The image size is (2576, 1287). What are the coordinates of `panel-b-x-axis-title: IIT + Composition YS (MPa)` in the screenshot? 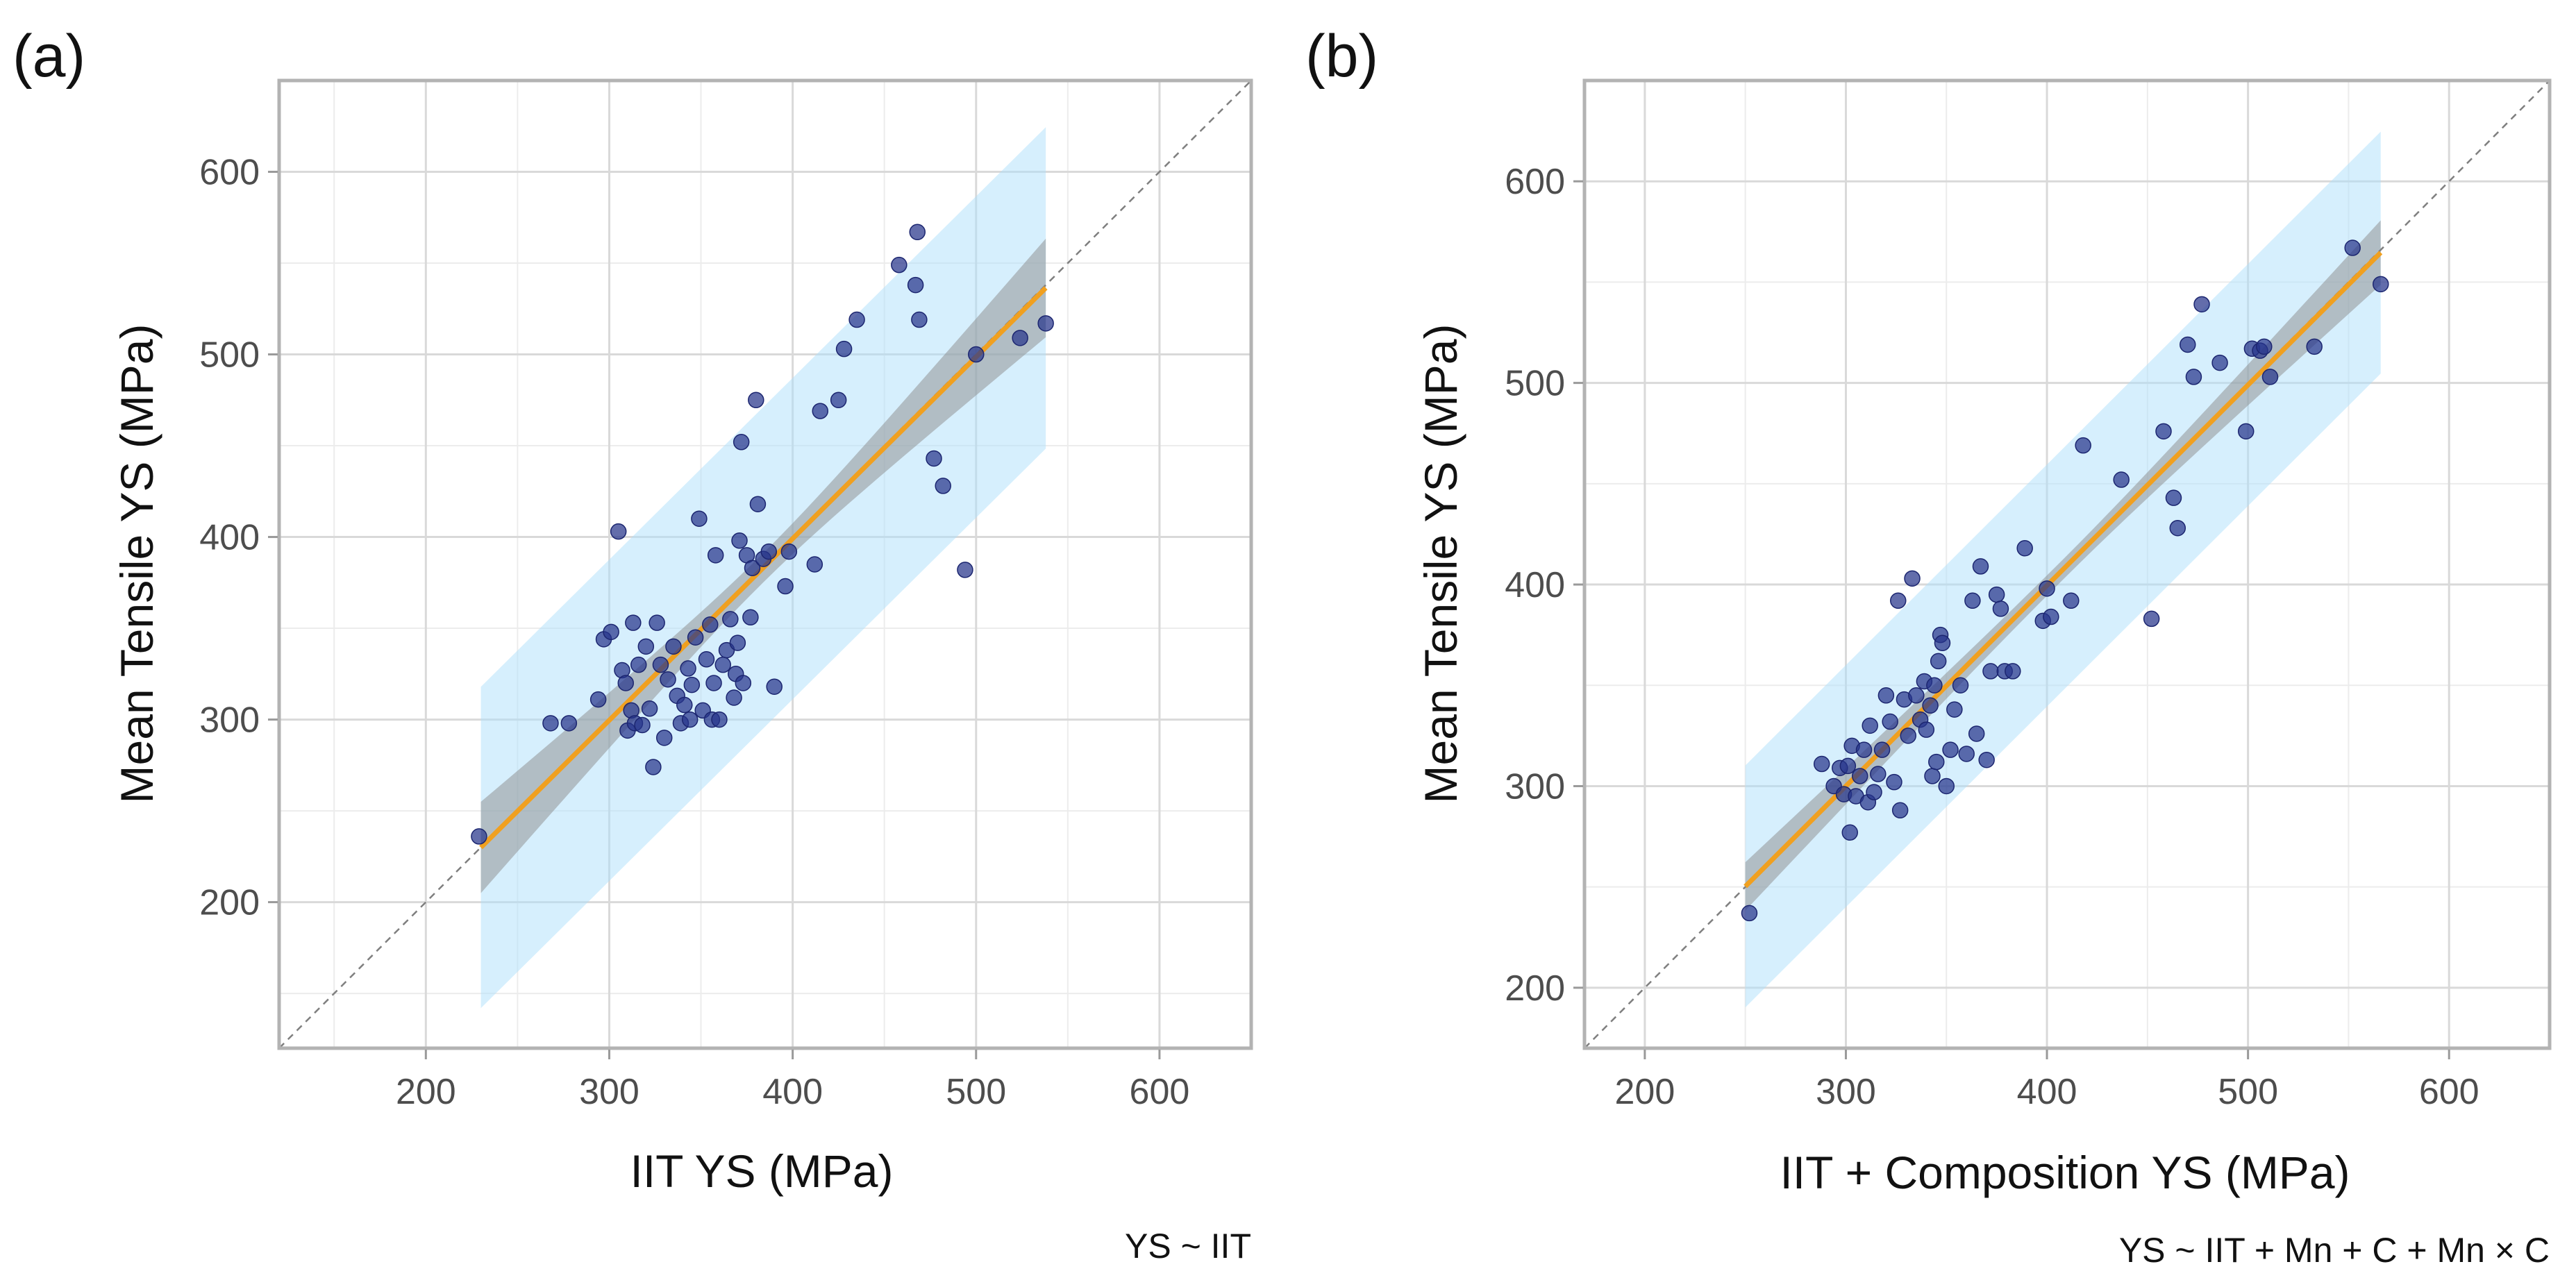 It's located at (2065, 1172).